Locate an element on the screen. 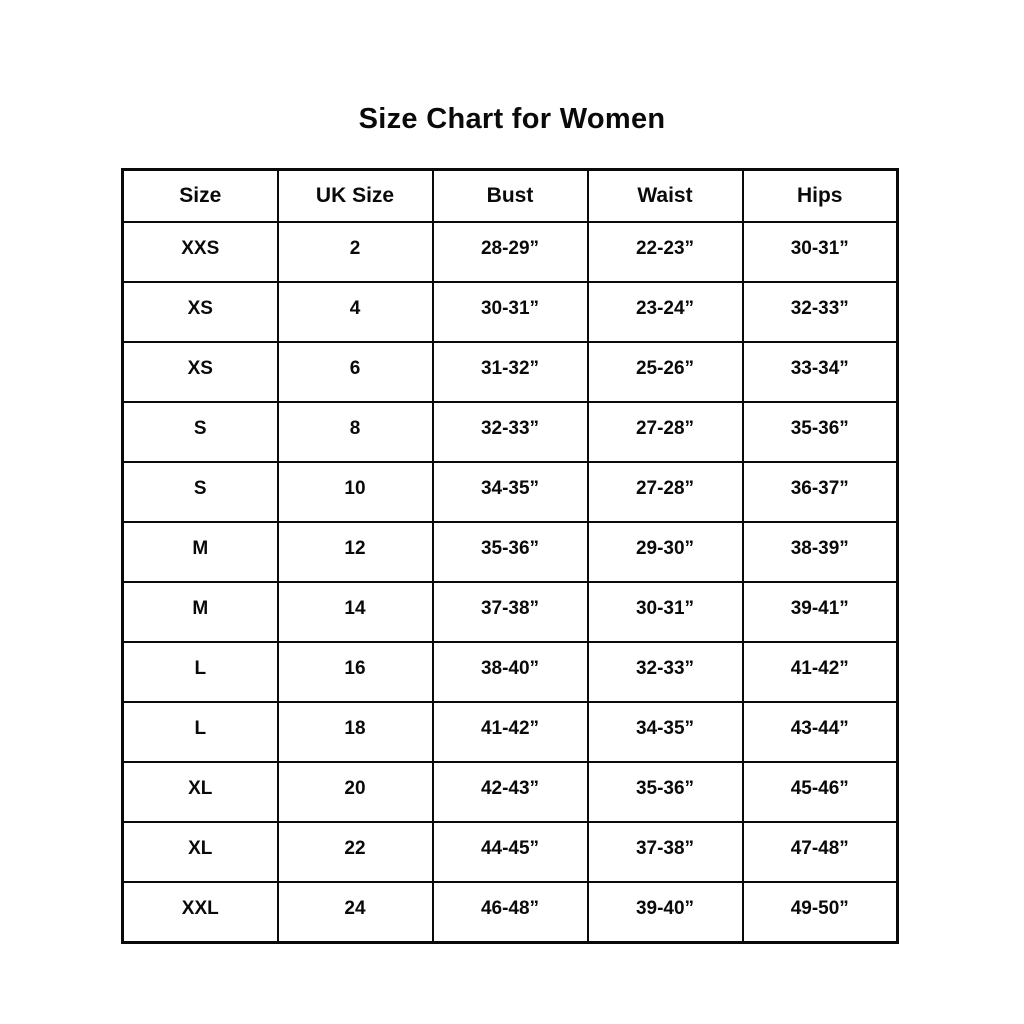 The width and height of the screenshot is (1024, 1024). table-row: L 16 38-40” 32-33” 41-42” is located at coordinates (510, 672).